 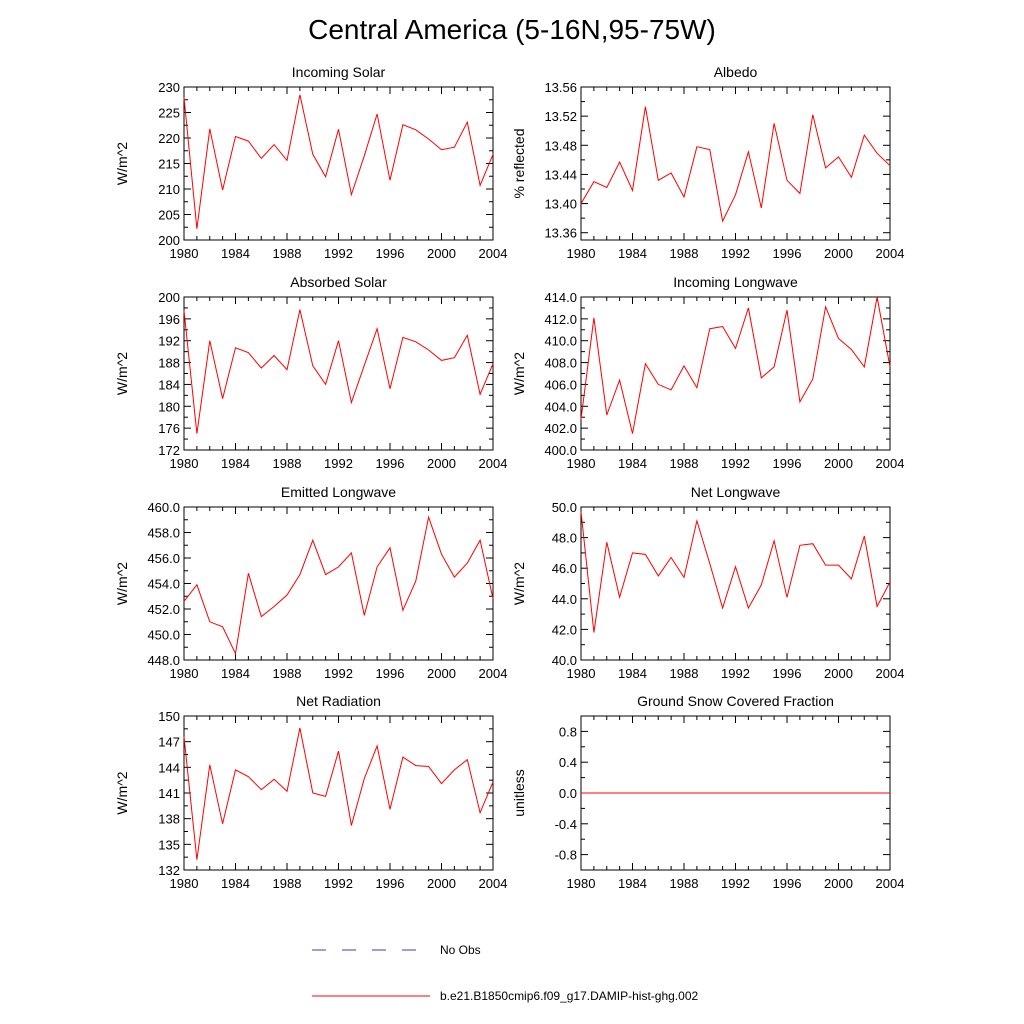 I want to click on y-tick-label: 192, so click(x=169, y=341).